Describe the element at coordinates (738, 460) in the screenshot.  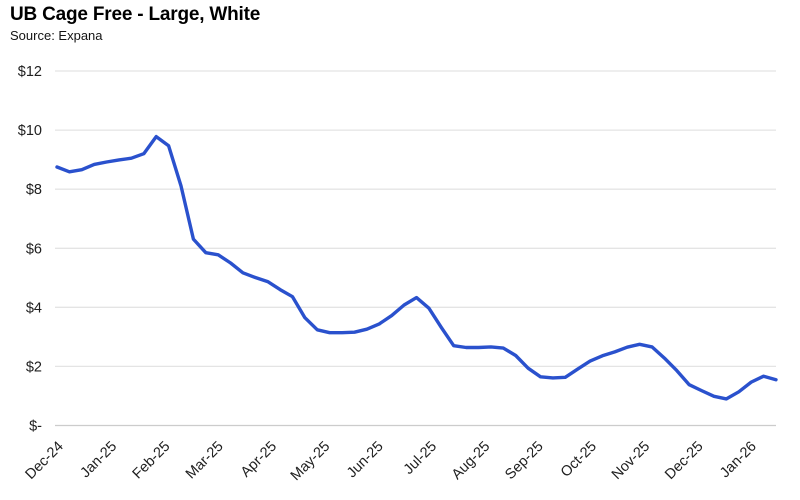
I see `x-axis-tick-label: Jan-26` at that location.